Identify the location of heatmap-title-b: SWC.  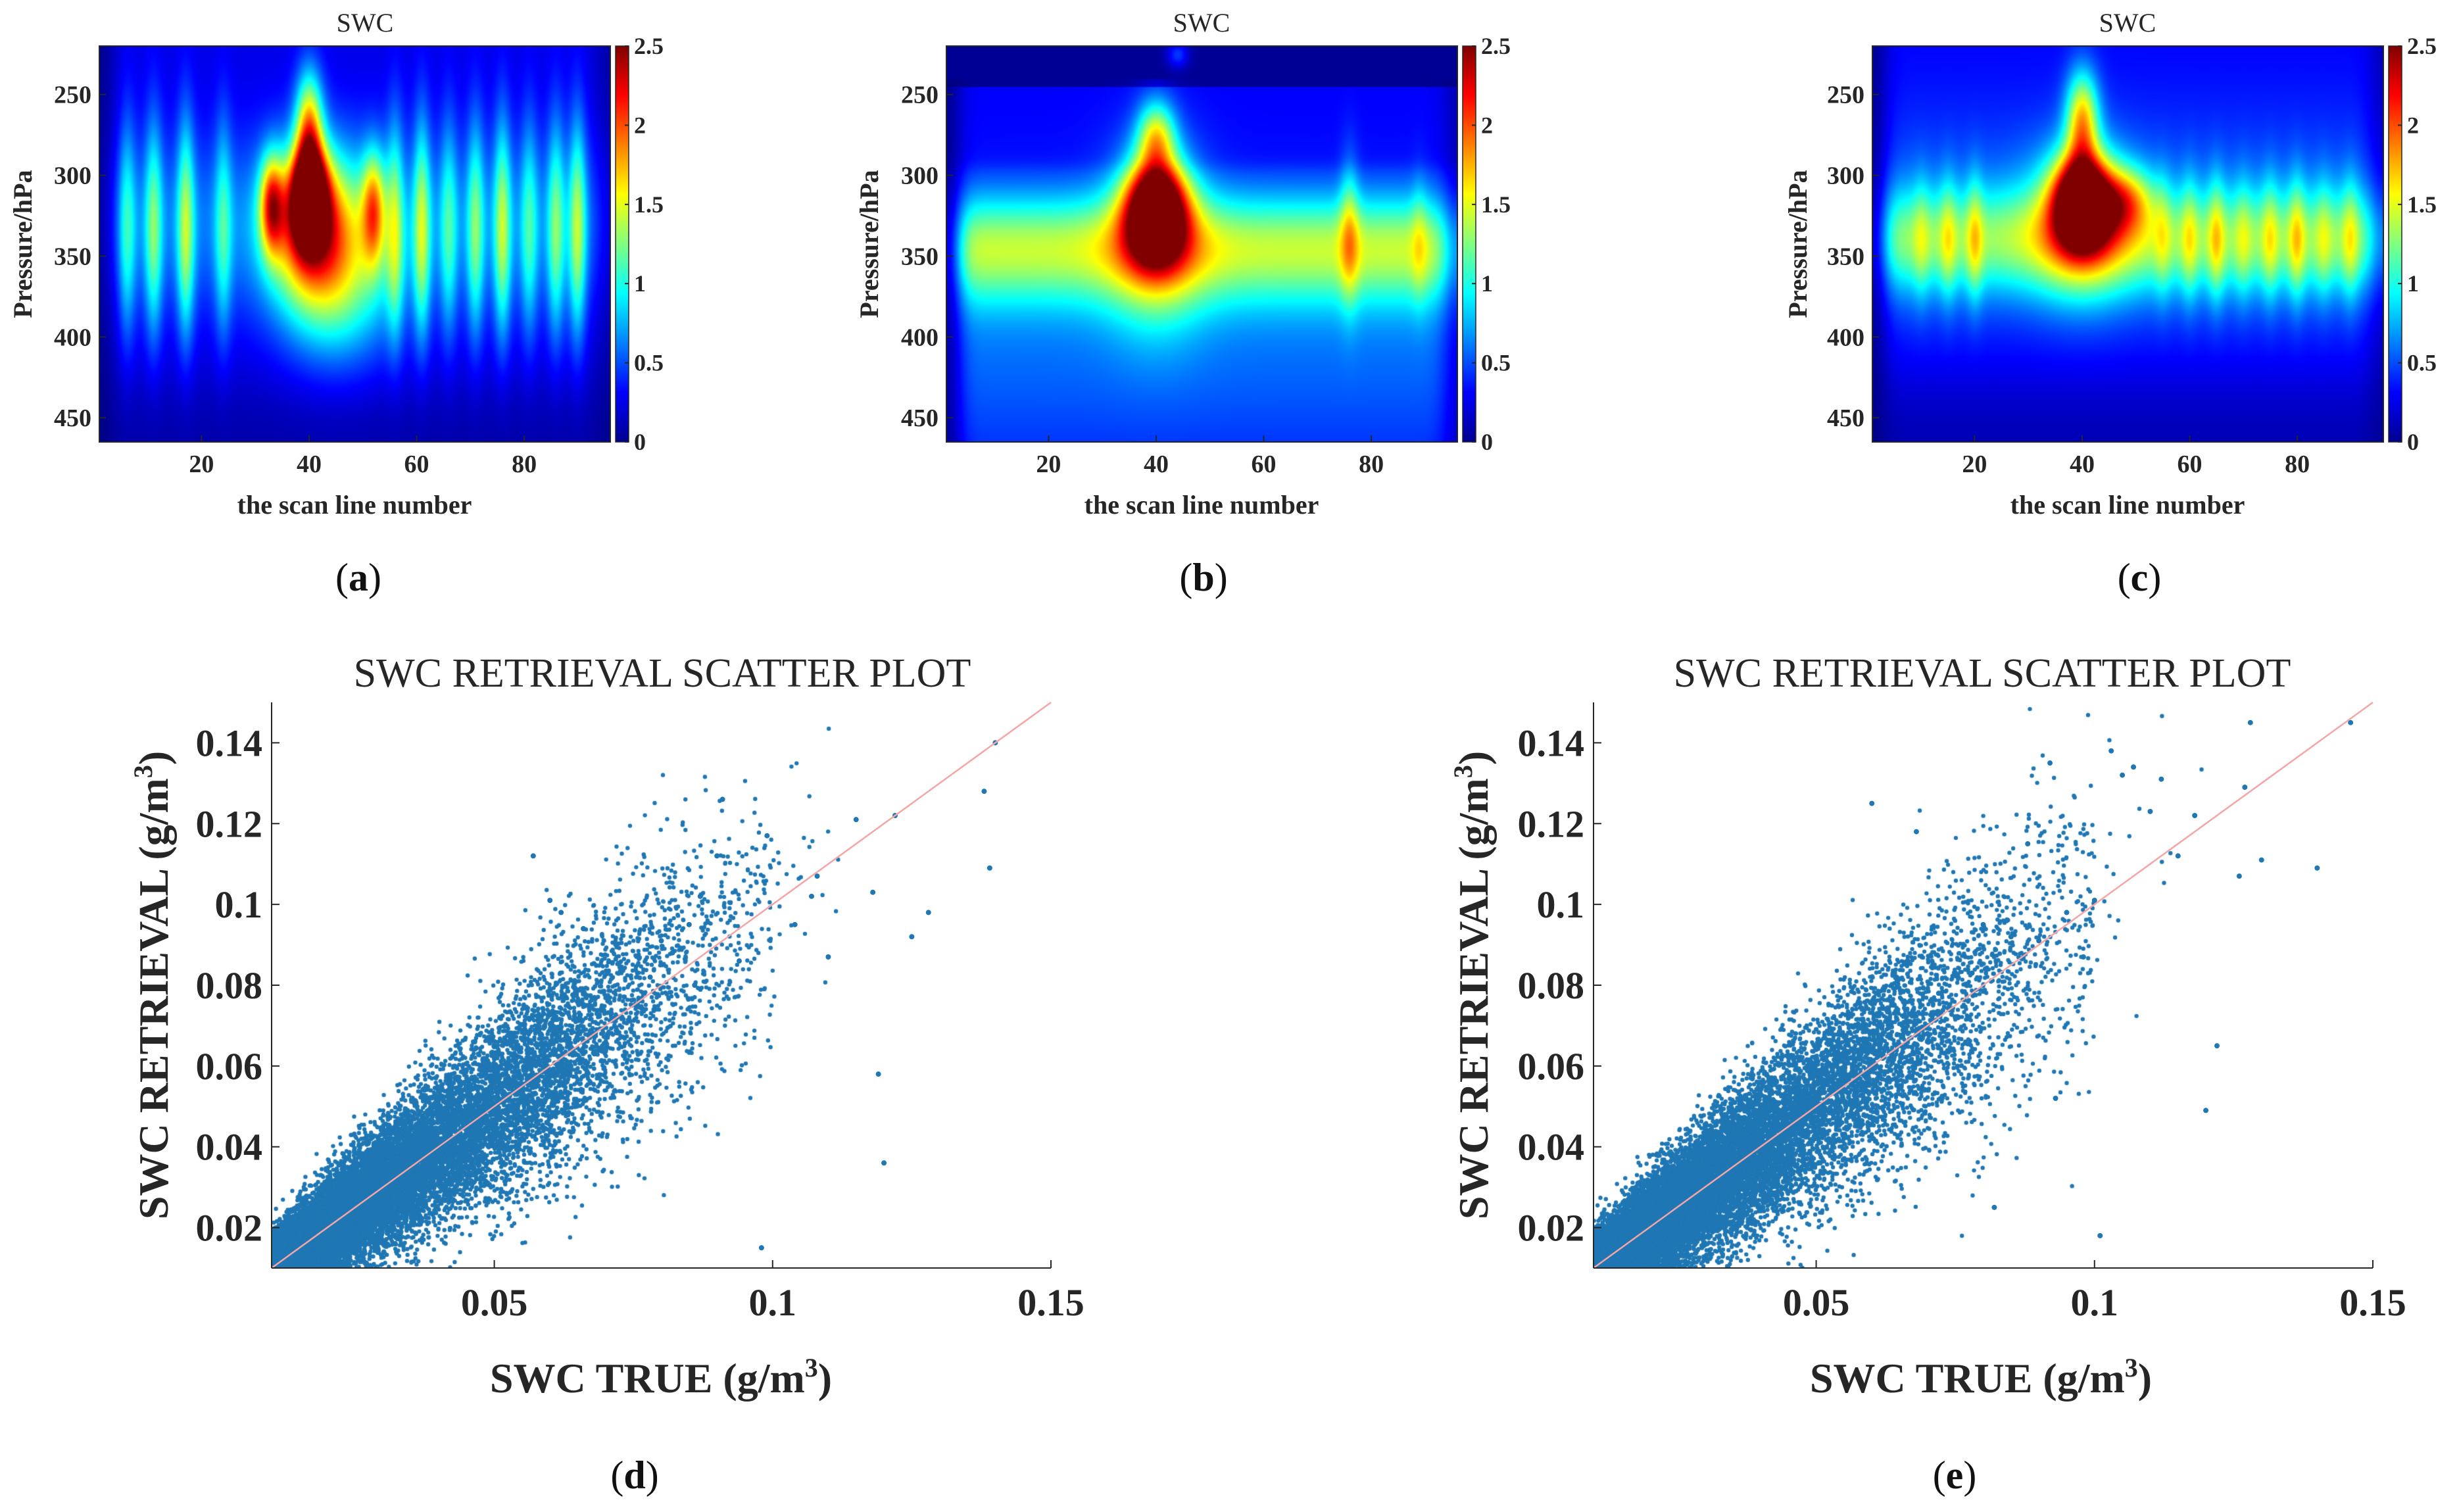
(1202, 22).